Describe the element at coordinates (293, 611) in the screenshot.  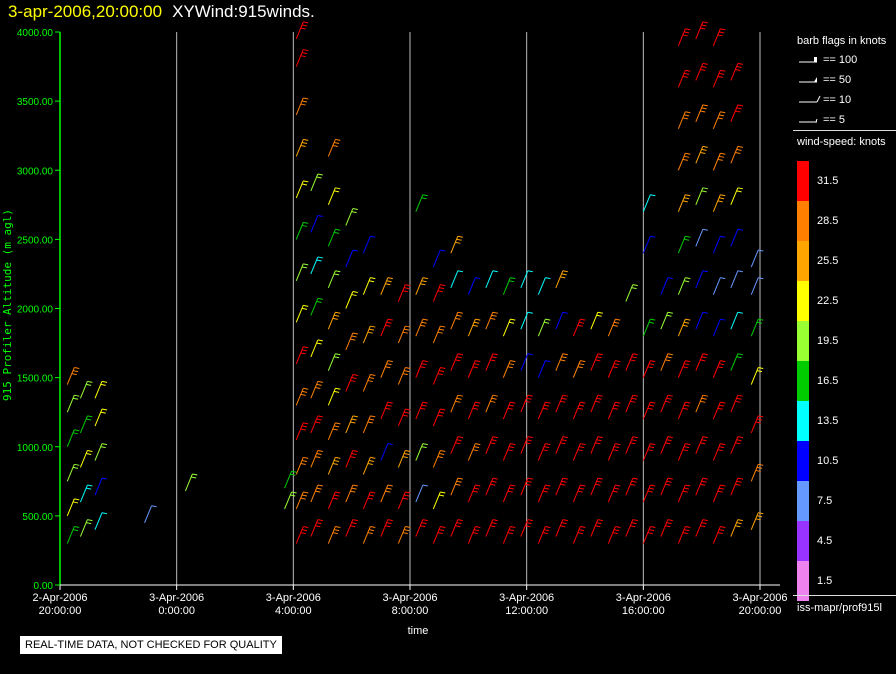
I see `x-tick-time: 4:00:00` at that location.